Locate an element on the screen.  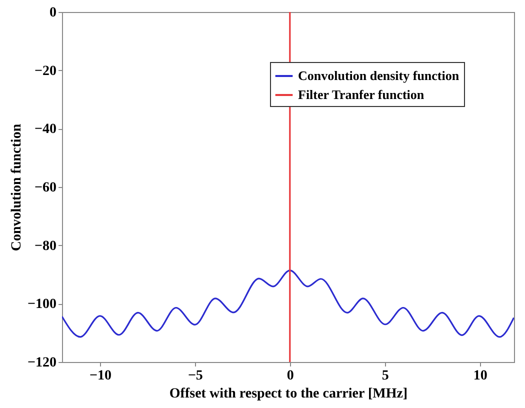
y-tick-label: −80 is located at coordinates (45, 246).